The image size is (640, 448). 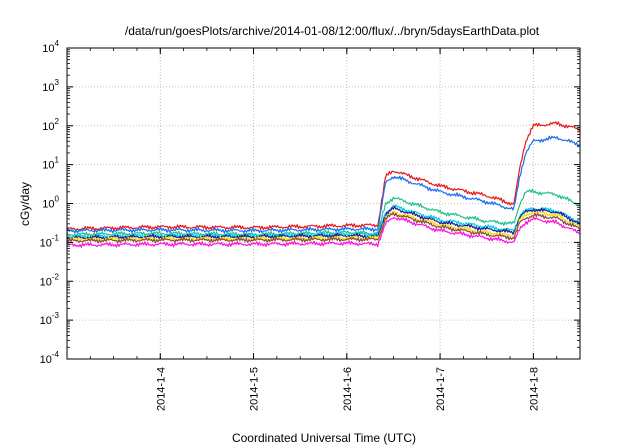 I want to click on y-tick-label: 10³, so click(x=50, y=86).